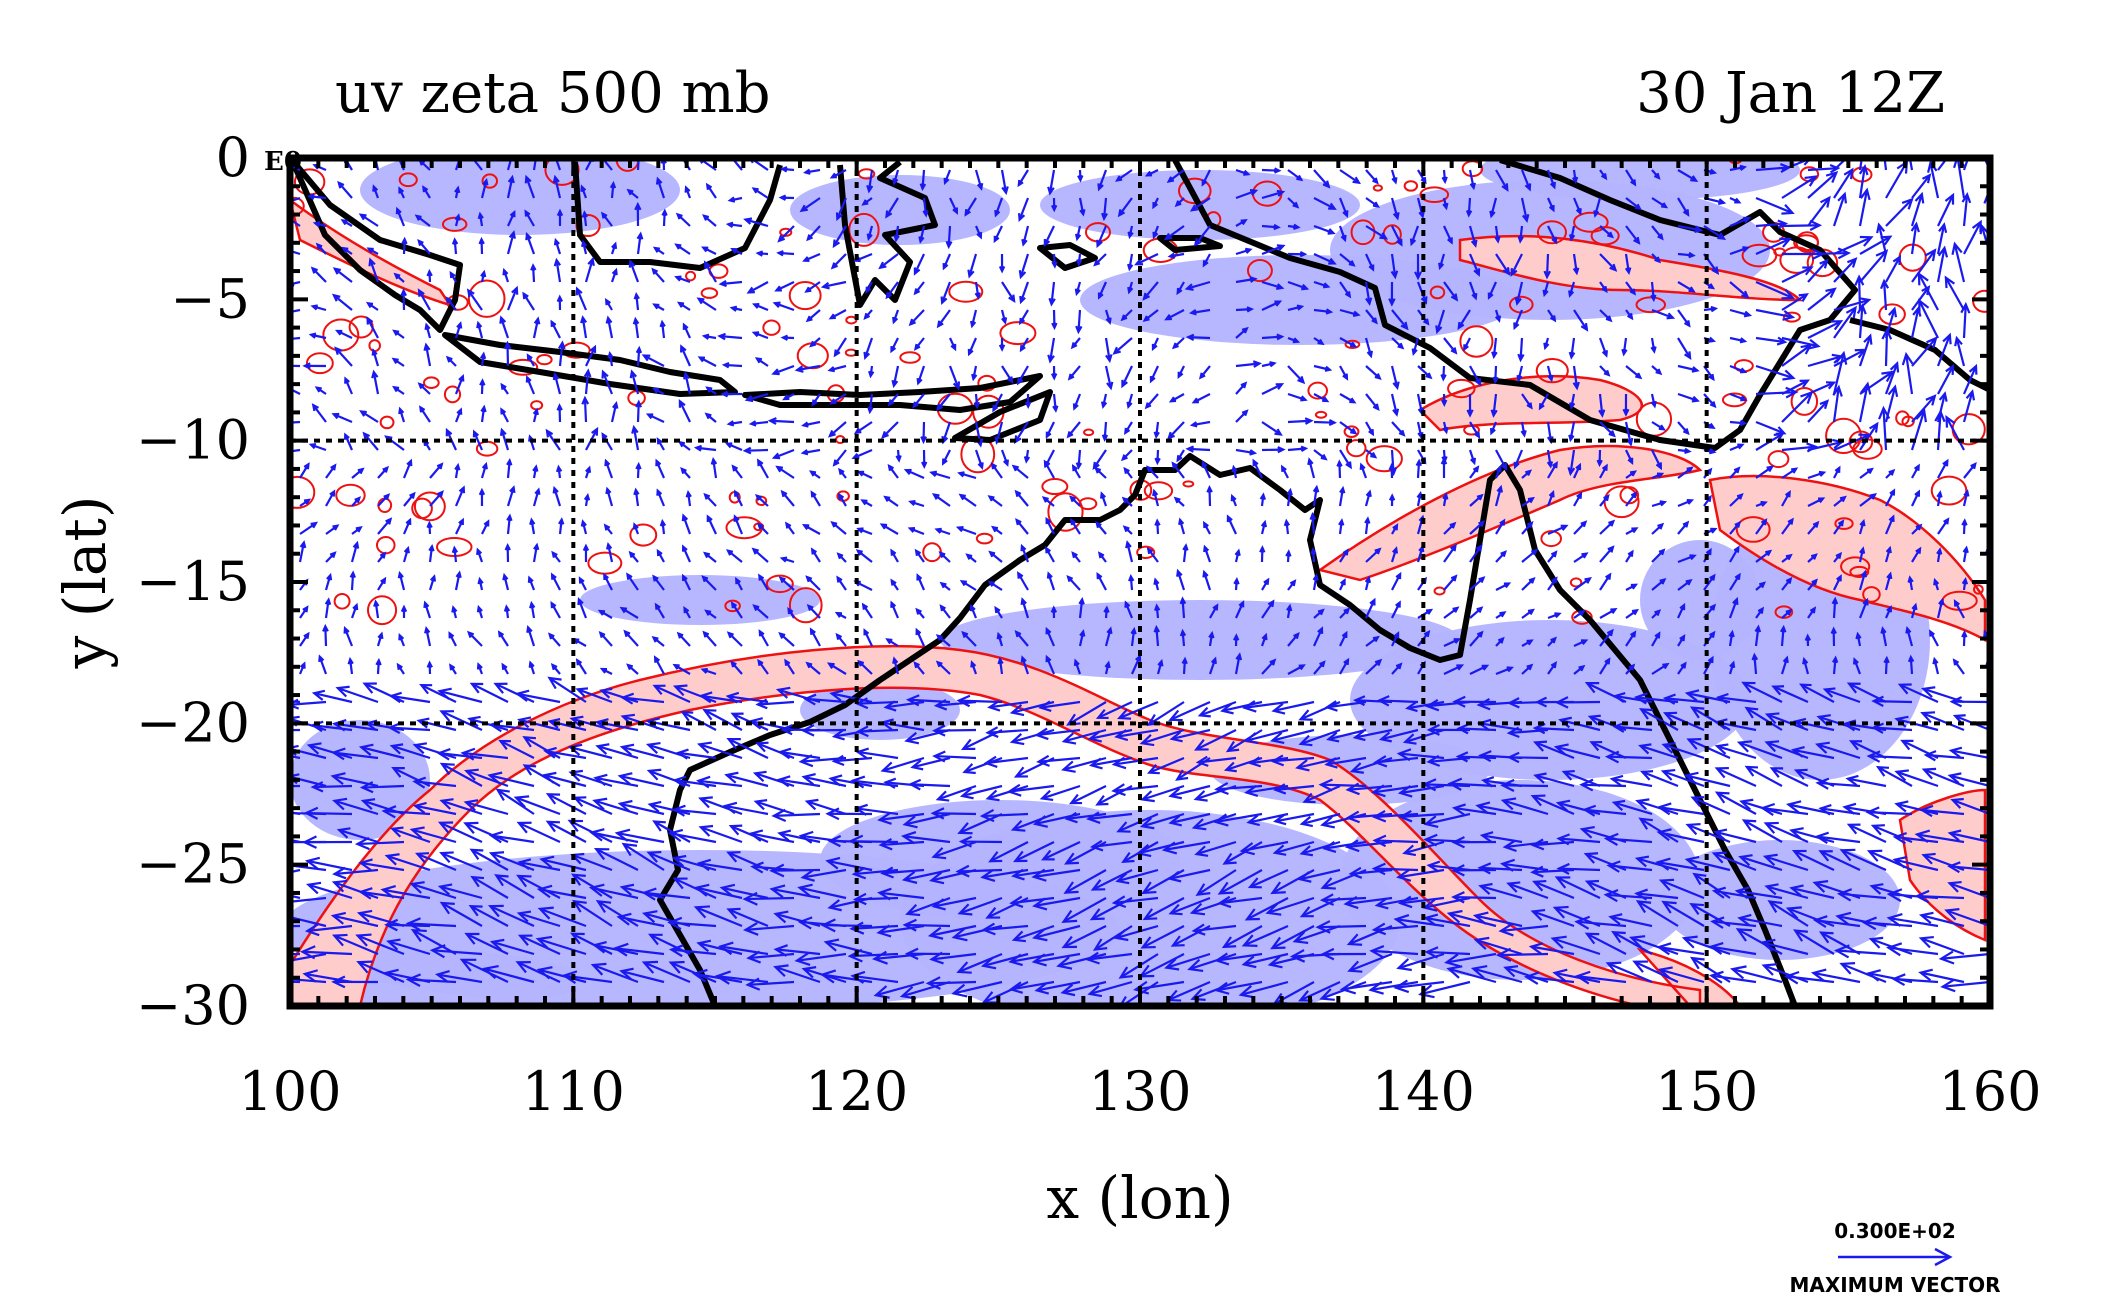 The image size is (2111, 1305). What do you see at coordinates (1002, 416) in the screenshot?
I see `coastline-timor` at bounding box center [1002, 416].